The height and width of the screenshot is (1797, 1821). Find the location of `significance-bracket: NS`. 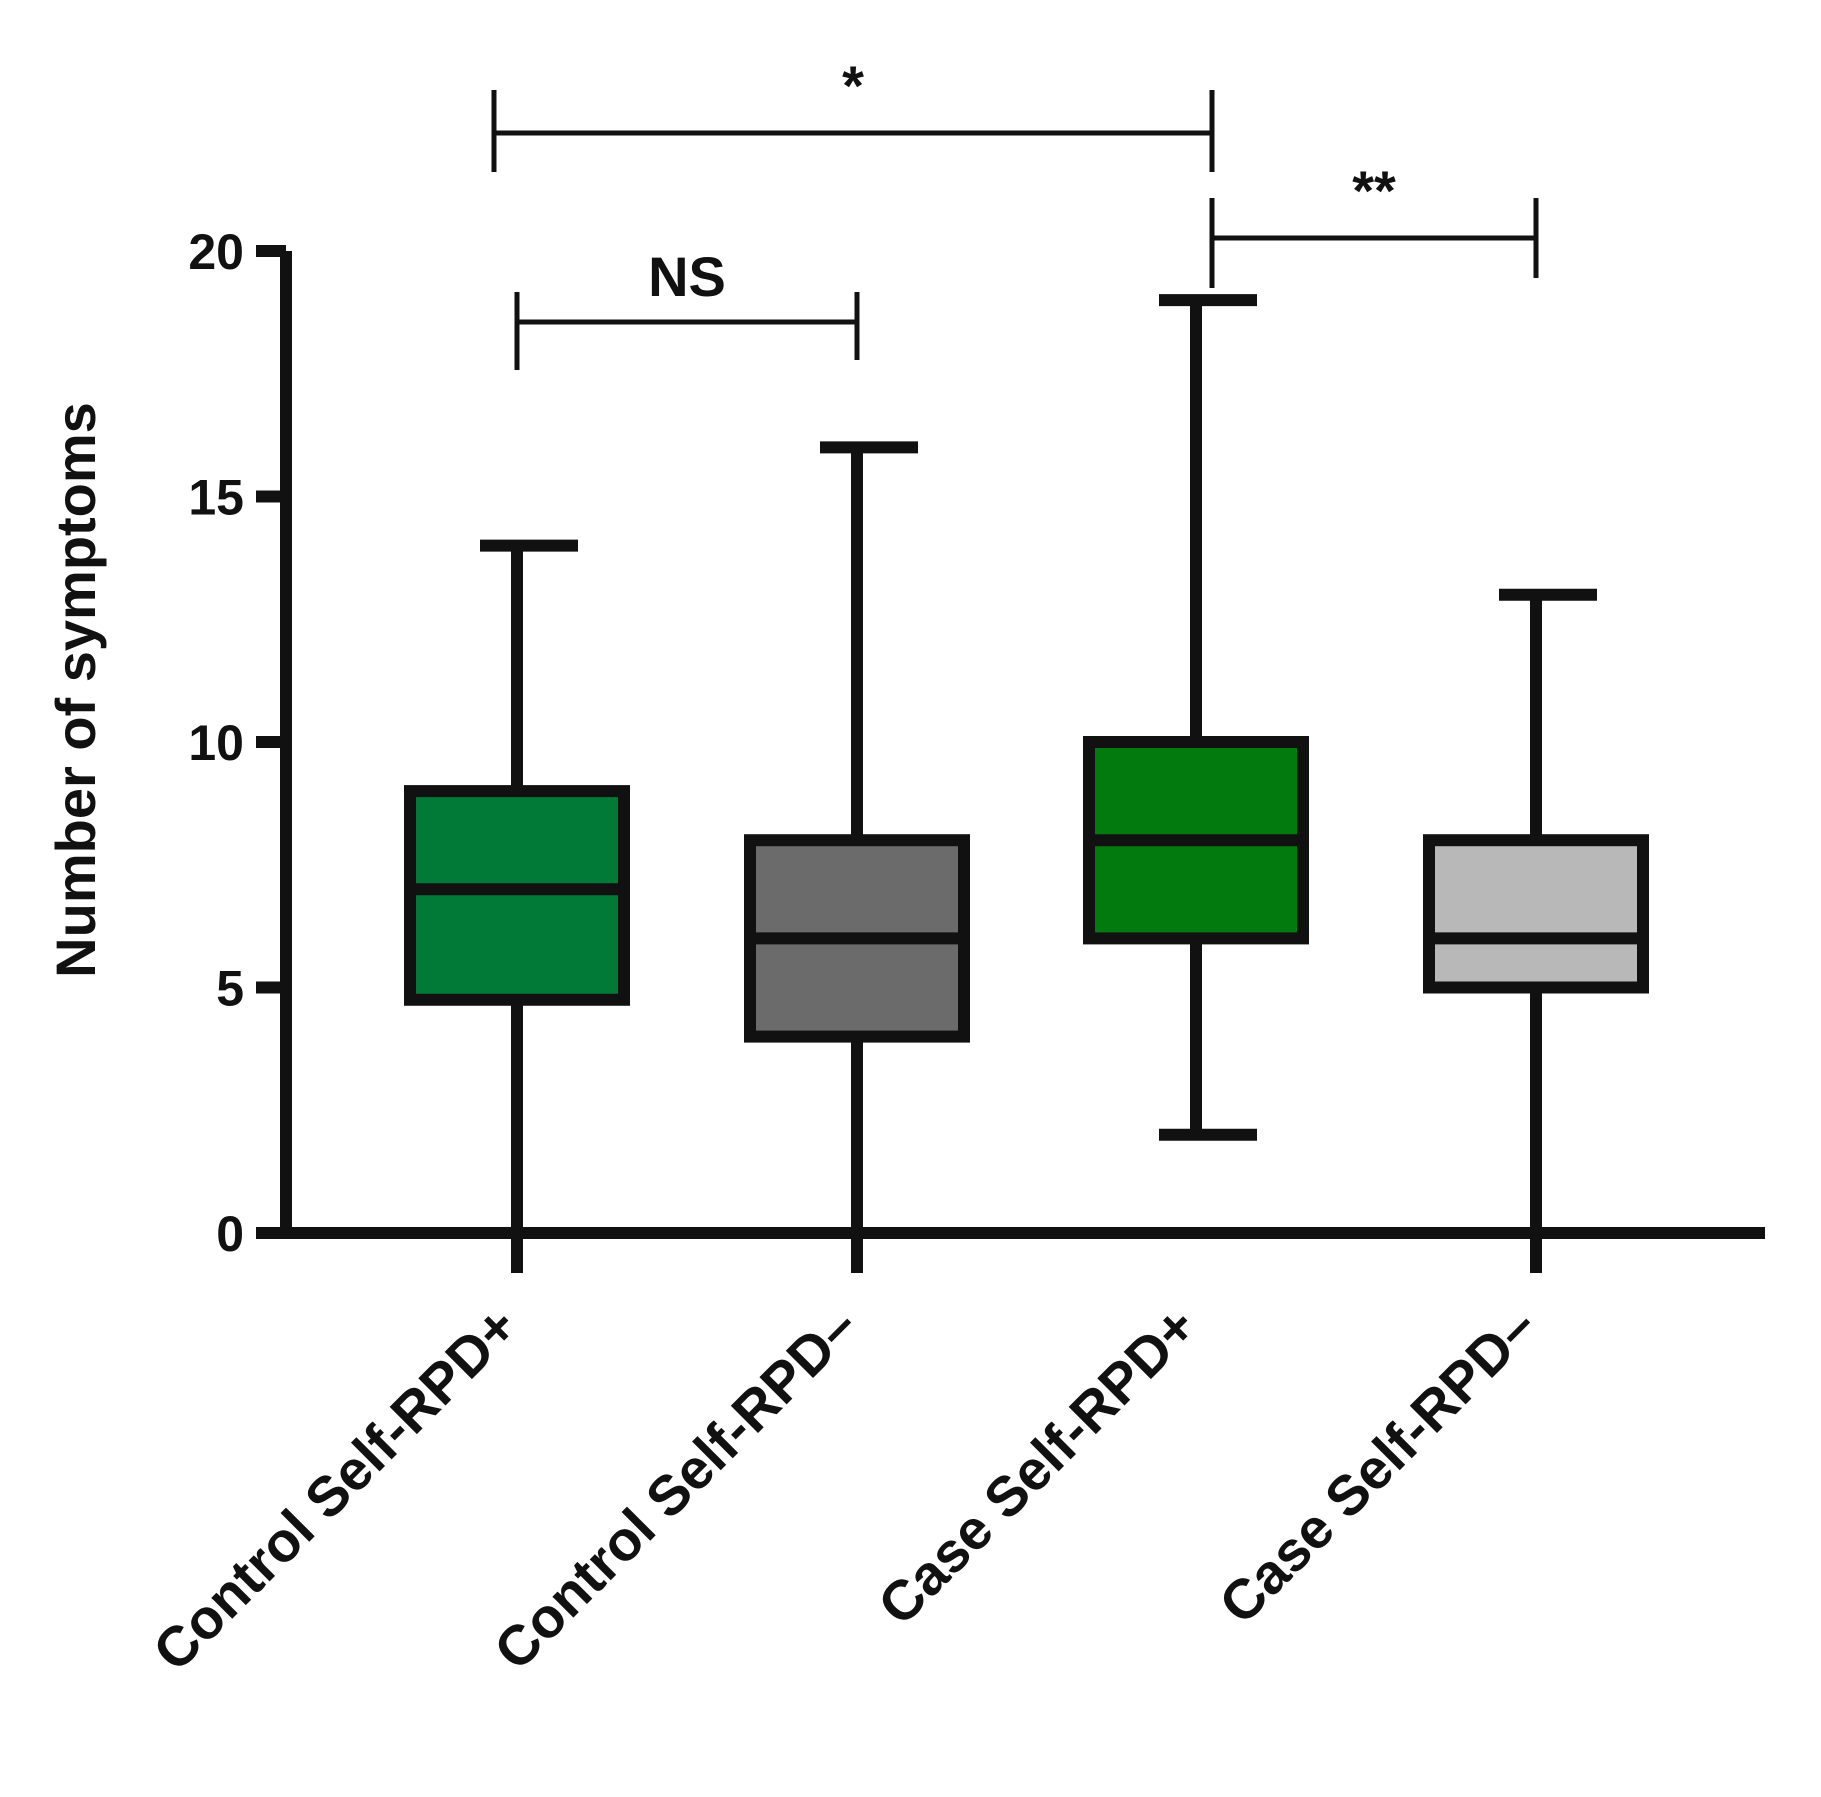

significance-bracket: NS is located at coordinates (687, 307).